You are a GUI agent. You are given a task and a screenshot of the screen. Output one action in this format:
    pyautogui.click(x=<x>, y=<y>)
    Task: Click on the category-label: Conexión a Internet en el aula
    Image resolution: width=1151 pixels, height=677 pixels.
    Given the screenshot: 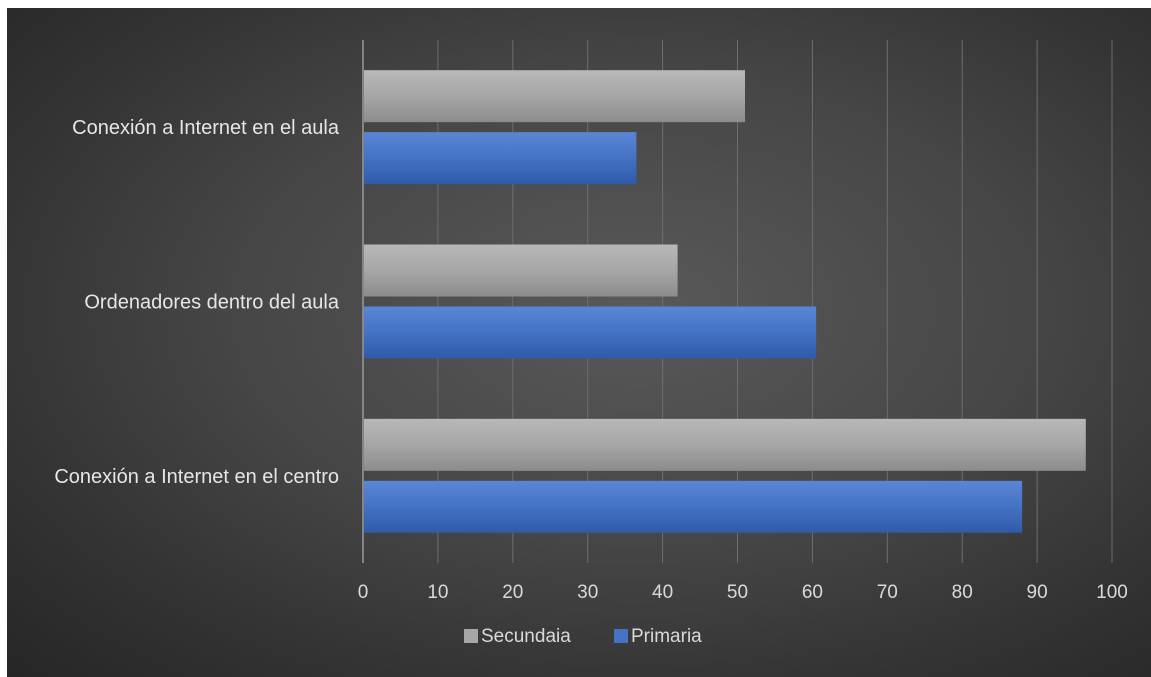 What is the action you would take?
    pyautogui.click(x=206, y=128)
    